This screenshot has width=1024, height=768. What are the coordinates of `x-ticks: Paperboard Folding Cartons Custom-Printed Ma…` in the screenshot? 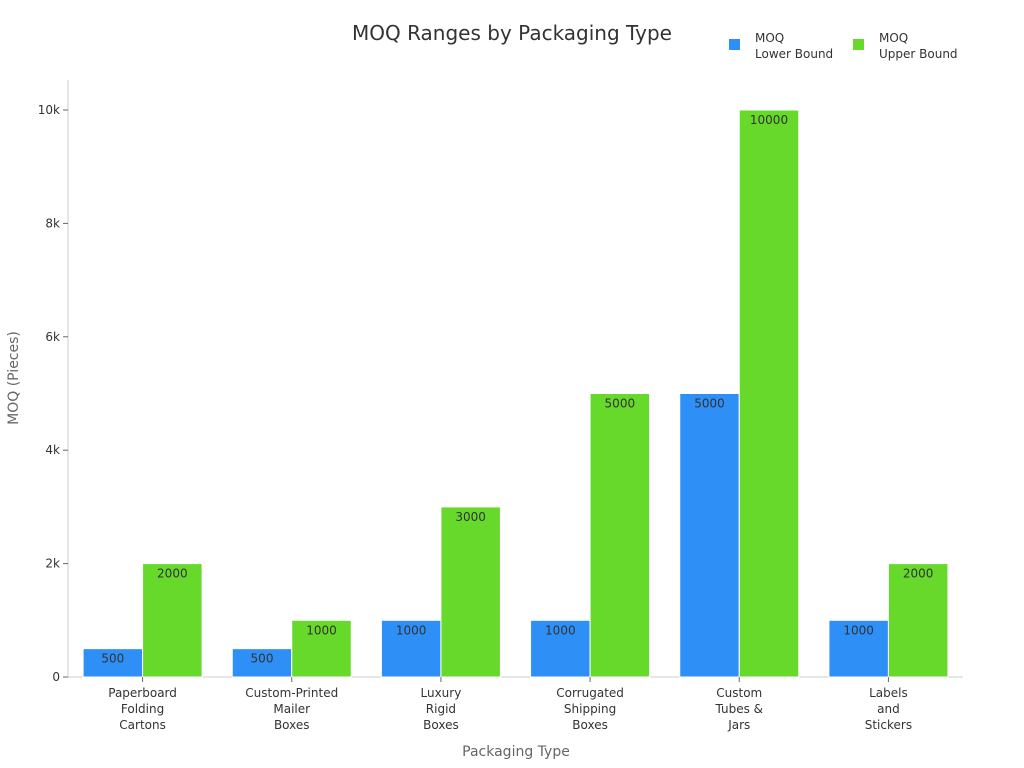 It's located at (510, 704).